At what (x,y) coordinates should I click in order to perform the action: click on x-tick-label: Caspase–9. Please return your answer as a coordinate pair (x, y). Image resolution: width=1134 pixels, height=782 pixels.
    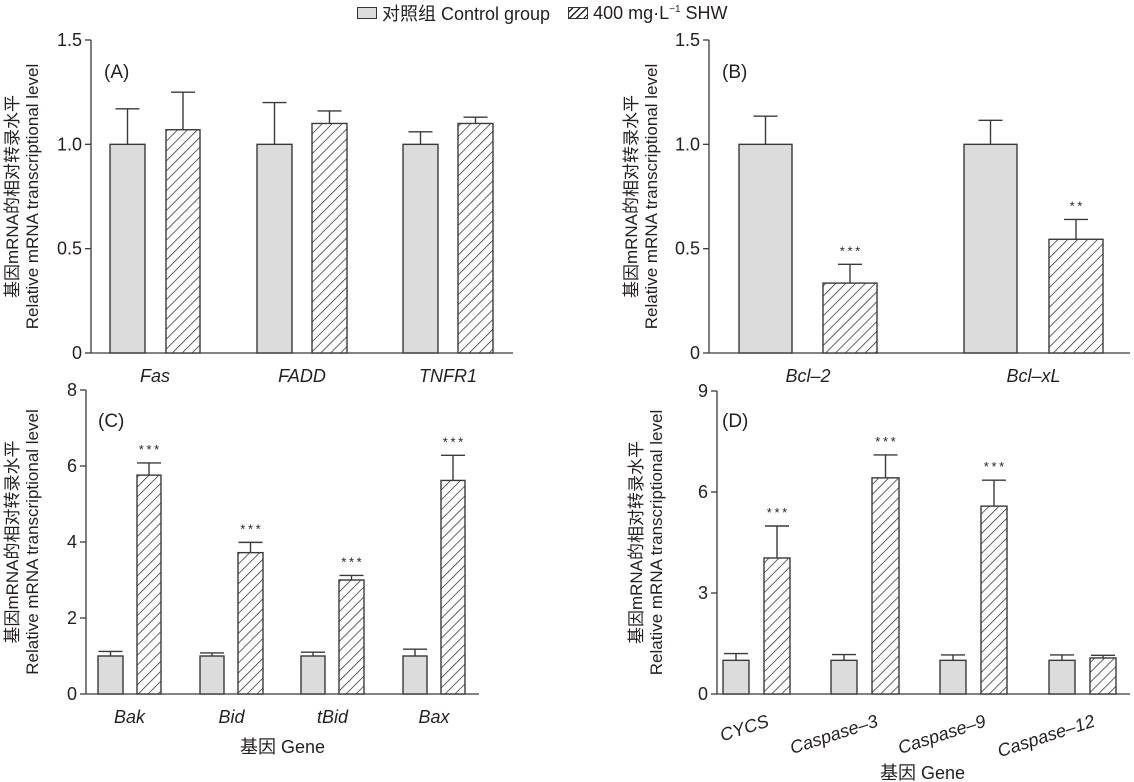
    Looking at the image, I should click on (941, 734).